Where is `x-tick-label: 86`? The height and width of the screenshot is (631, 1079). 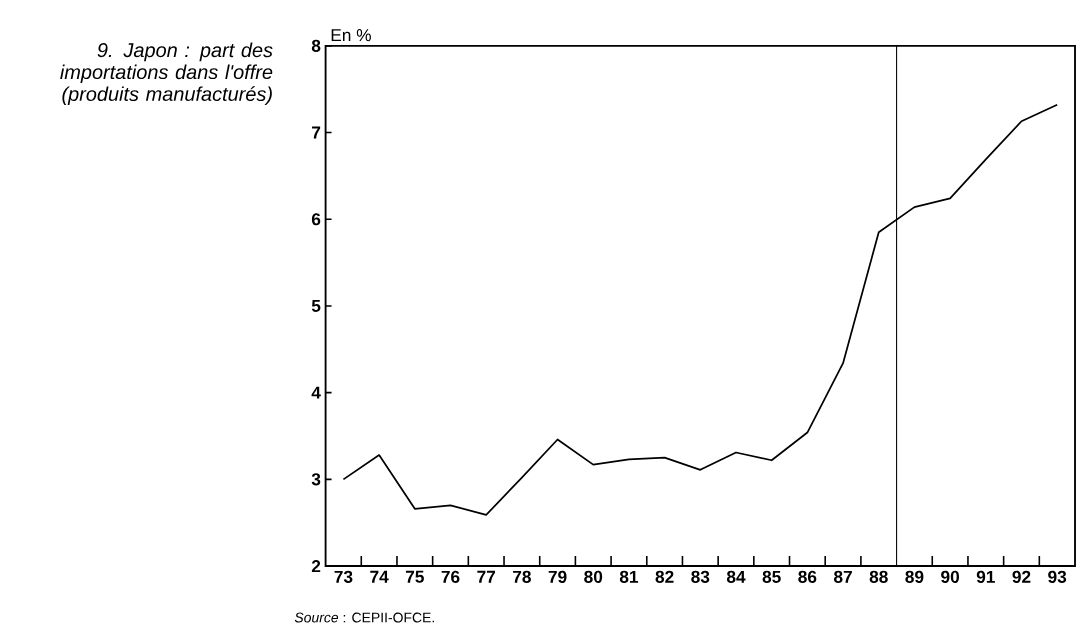
x-tick-label: 86 is located at coordinates (807, 577).